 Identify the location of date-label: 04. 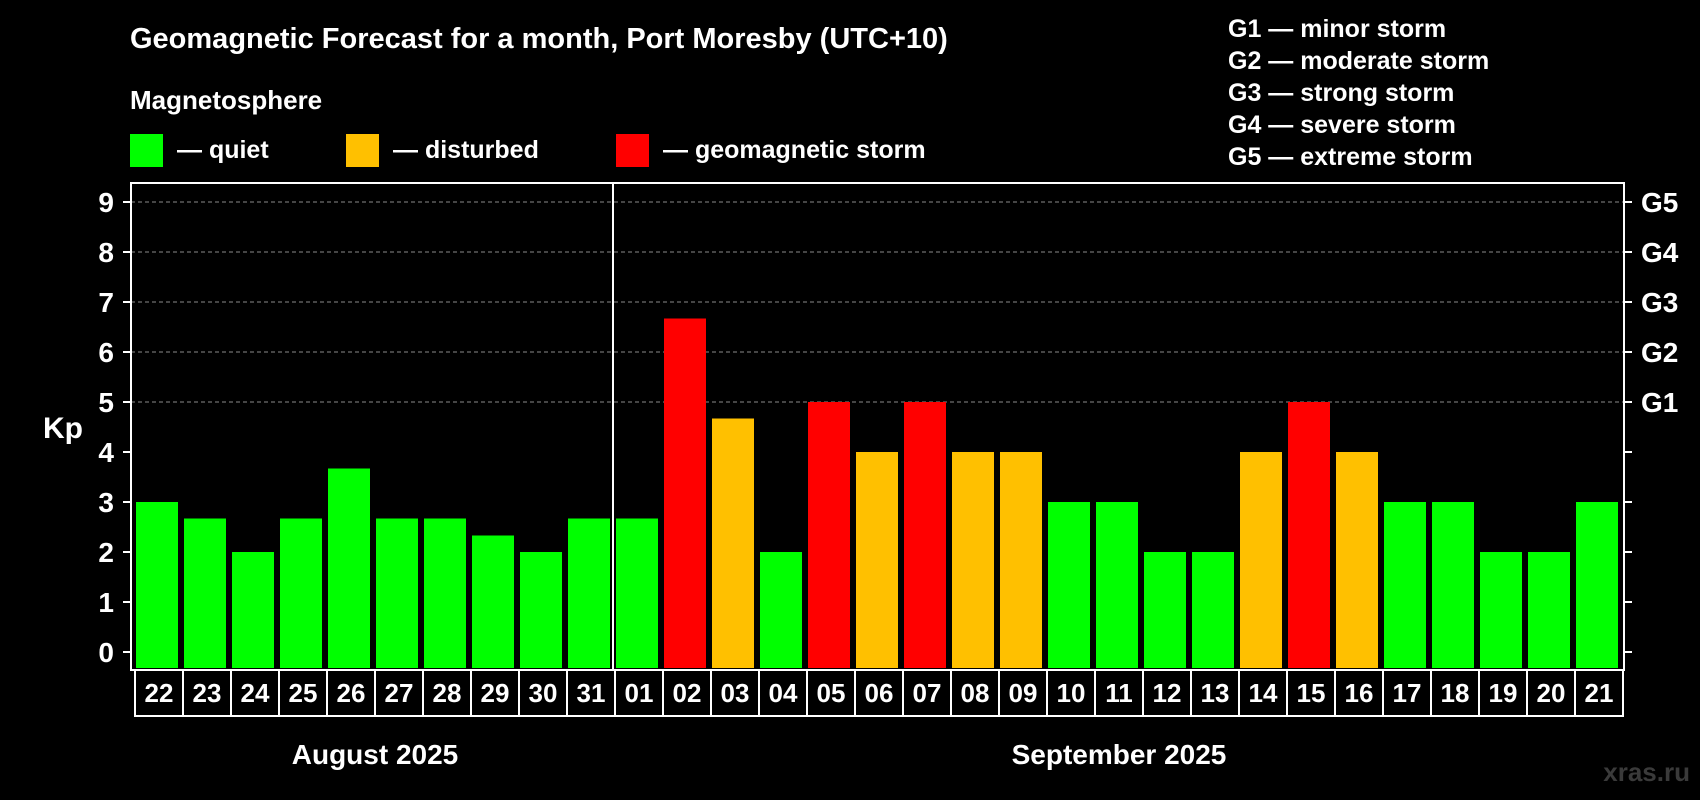
(783, 693).